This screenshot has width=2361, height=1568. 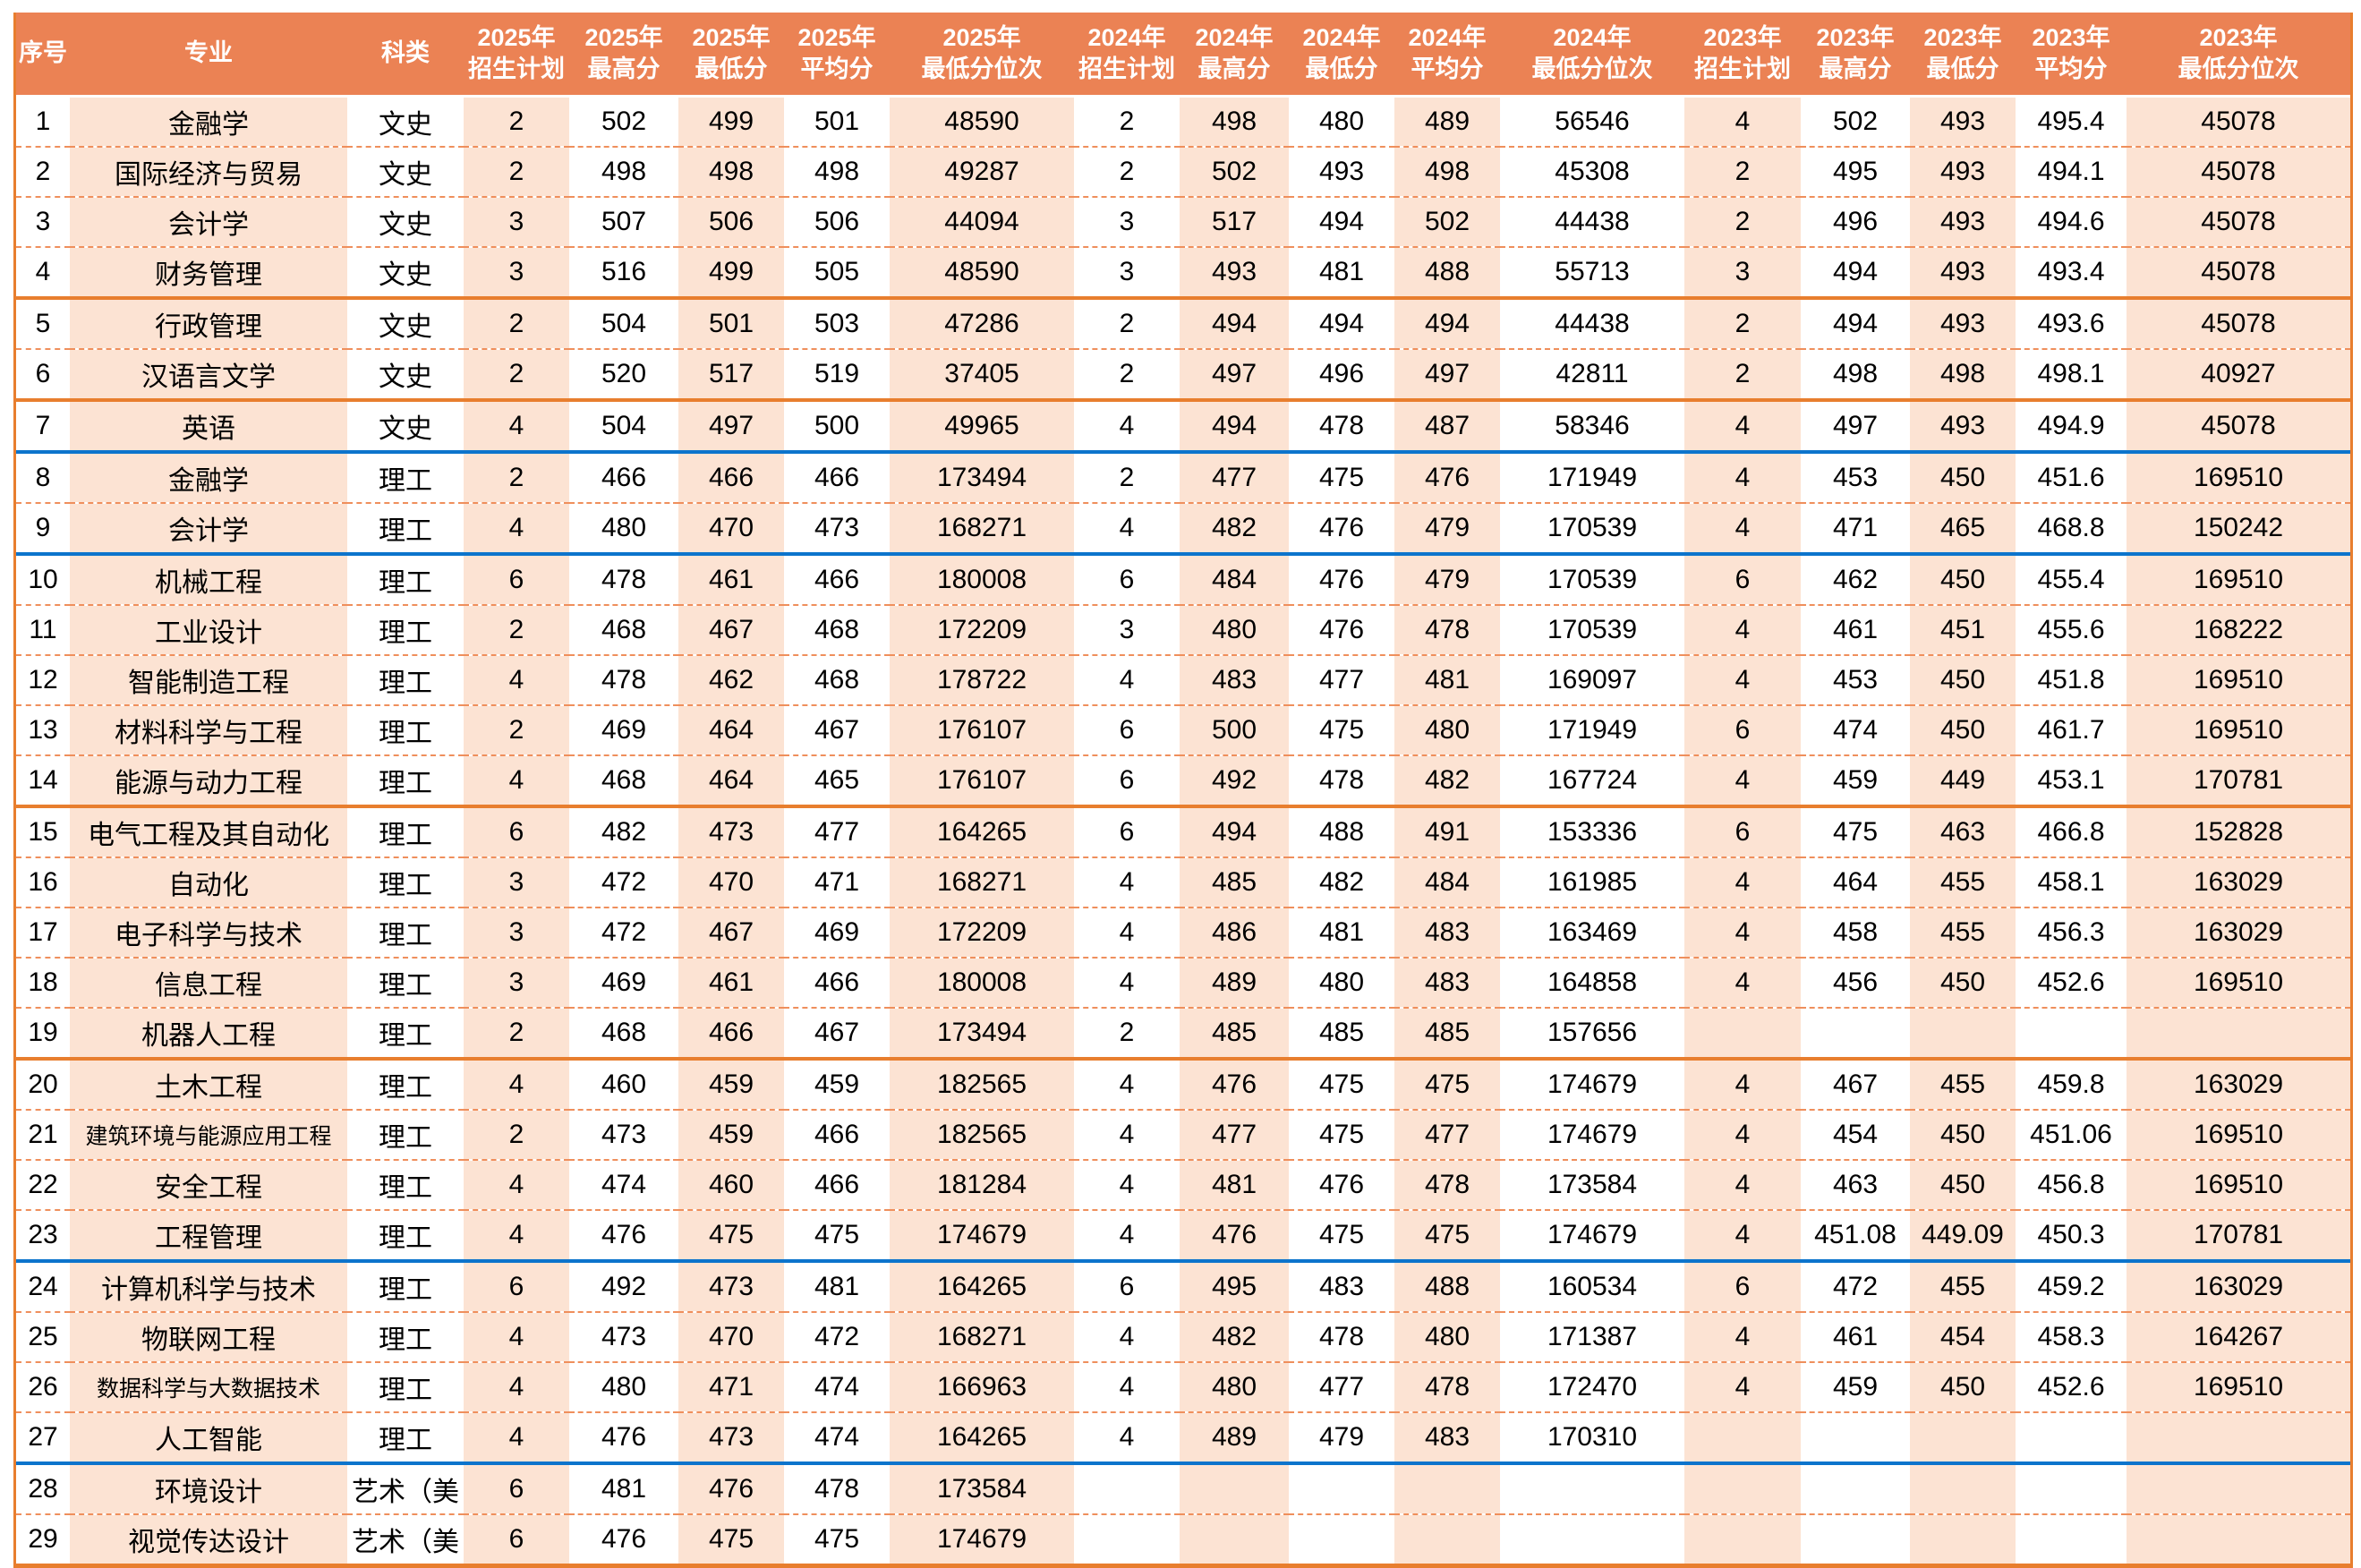 I want to click on score-cell: 455, so click(x=1963, y=1085).